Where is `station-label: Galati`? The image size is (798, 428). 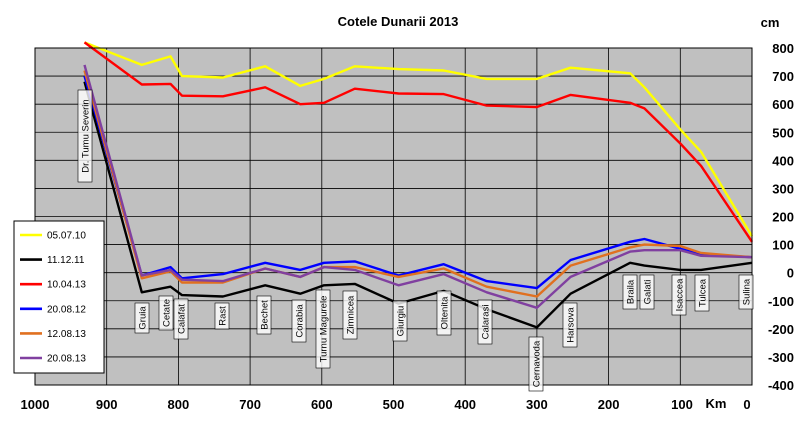 station-label: Galati is located at coordinates (647, 292).